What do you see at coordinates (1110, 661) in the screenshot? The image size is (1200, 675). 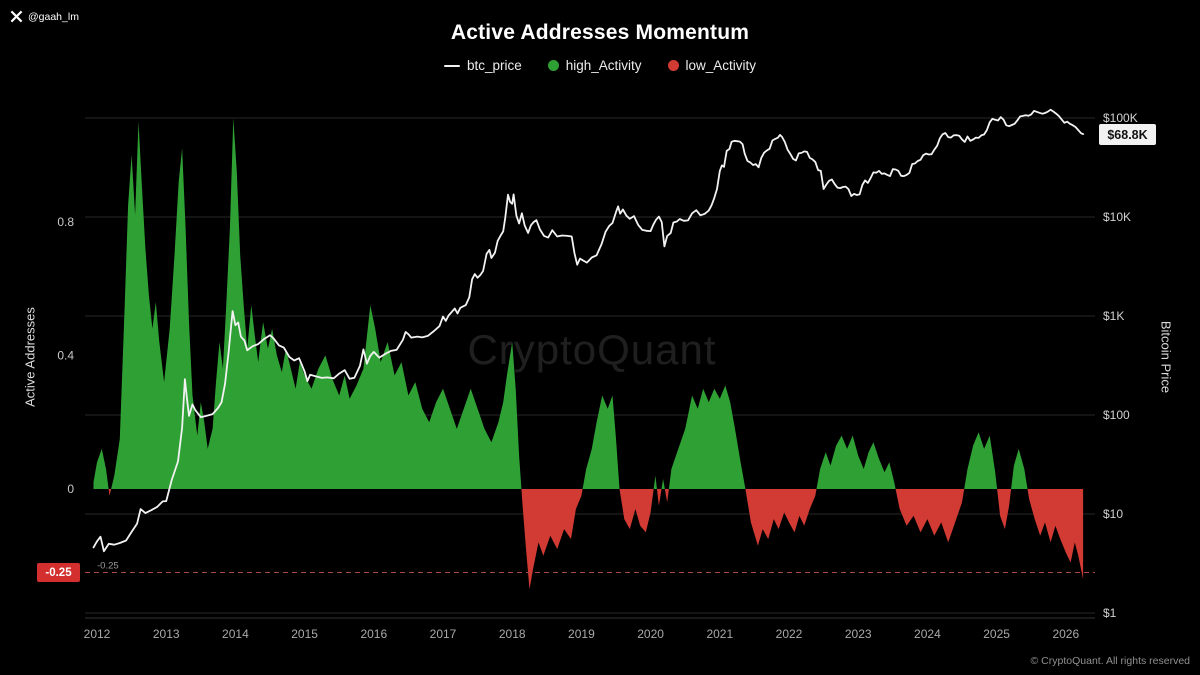 I see `copyright-footer: © CryptoQuant. All rights reserved` at bounding box center [1110, 661].